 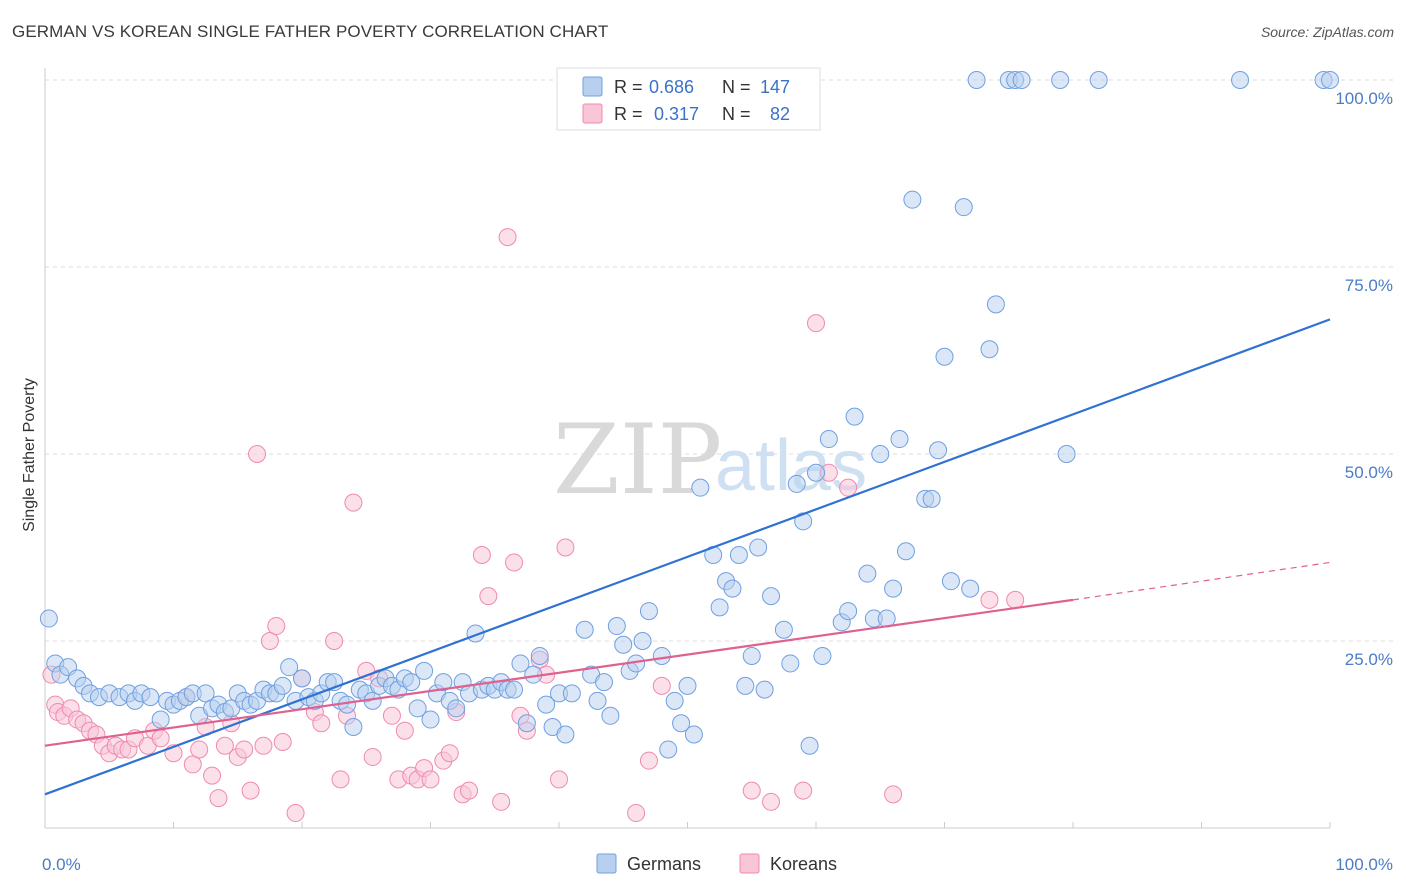 What do you see at coordinates (736, 114) in the screenshot?
I see `legend-n-label-koreans: N =` at bounding box center [736, 114].